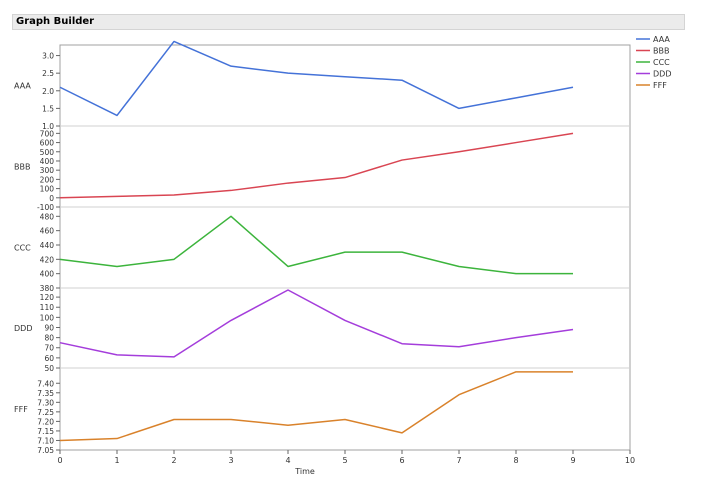 The image size is (704, 482). I want to click on series-line-aaa, so click(316, 78).